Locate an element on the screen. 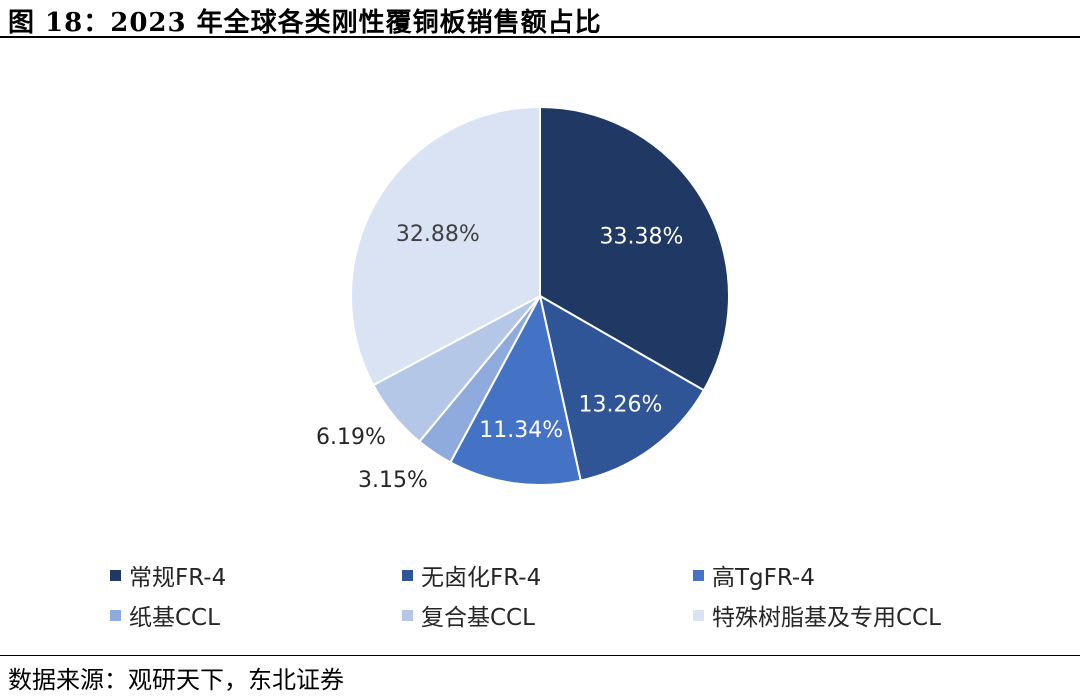 The height and width of the screenshot is (697, 1080). legend-item: 特殊树脂基及专用CCL is located at coordinates (817, 615).